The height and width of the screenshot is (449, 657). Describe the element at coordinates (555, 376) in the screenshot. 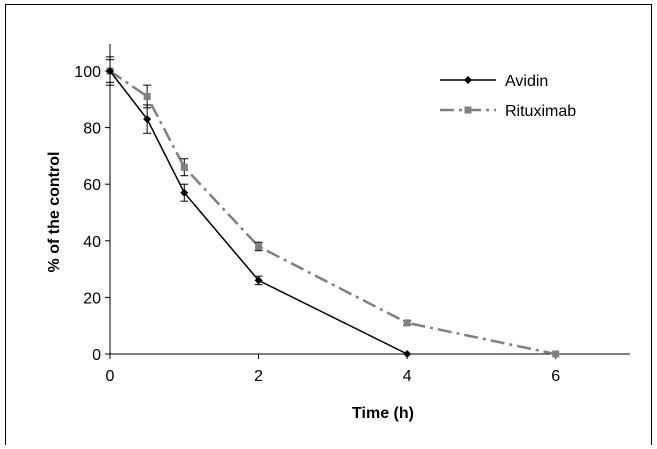

I see `x-tick-label: 6` at that location.